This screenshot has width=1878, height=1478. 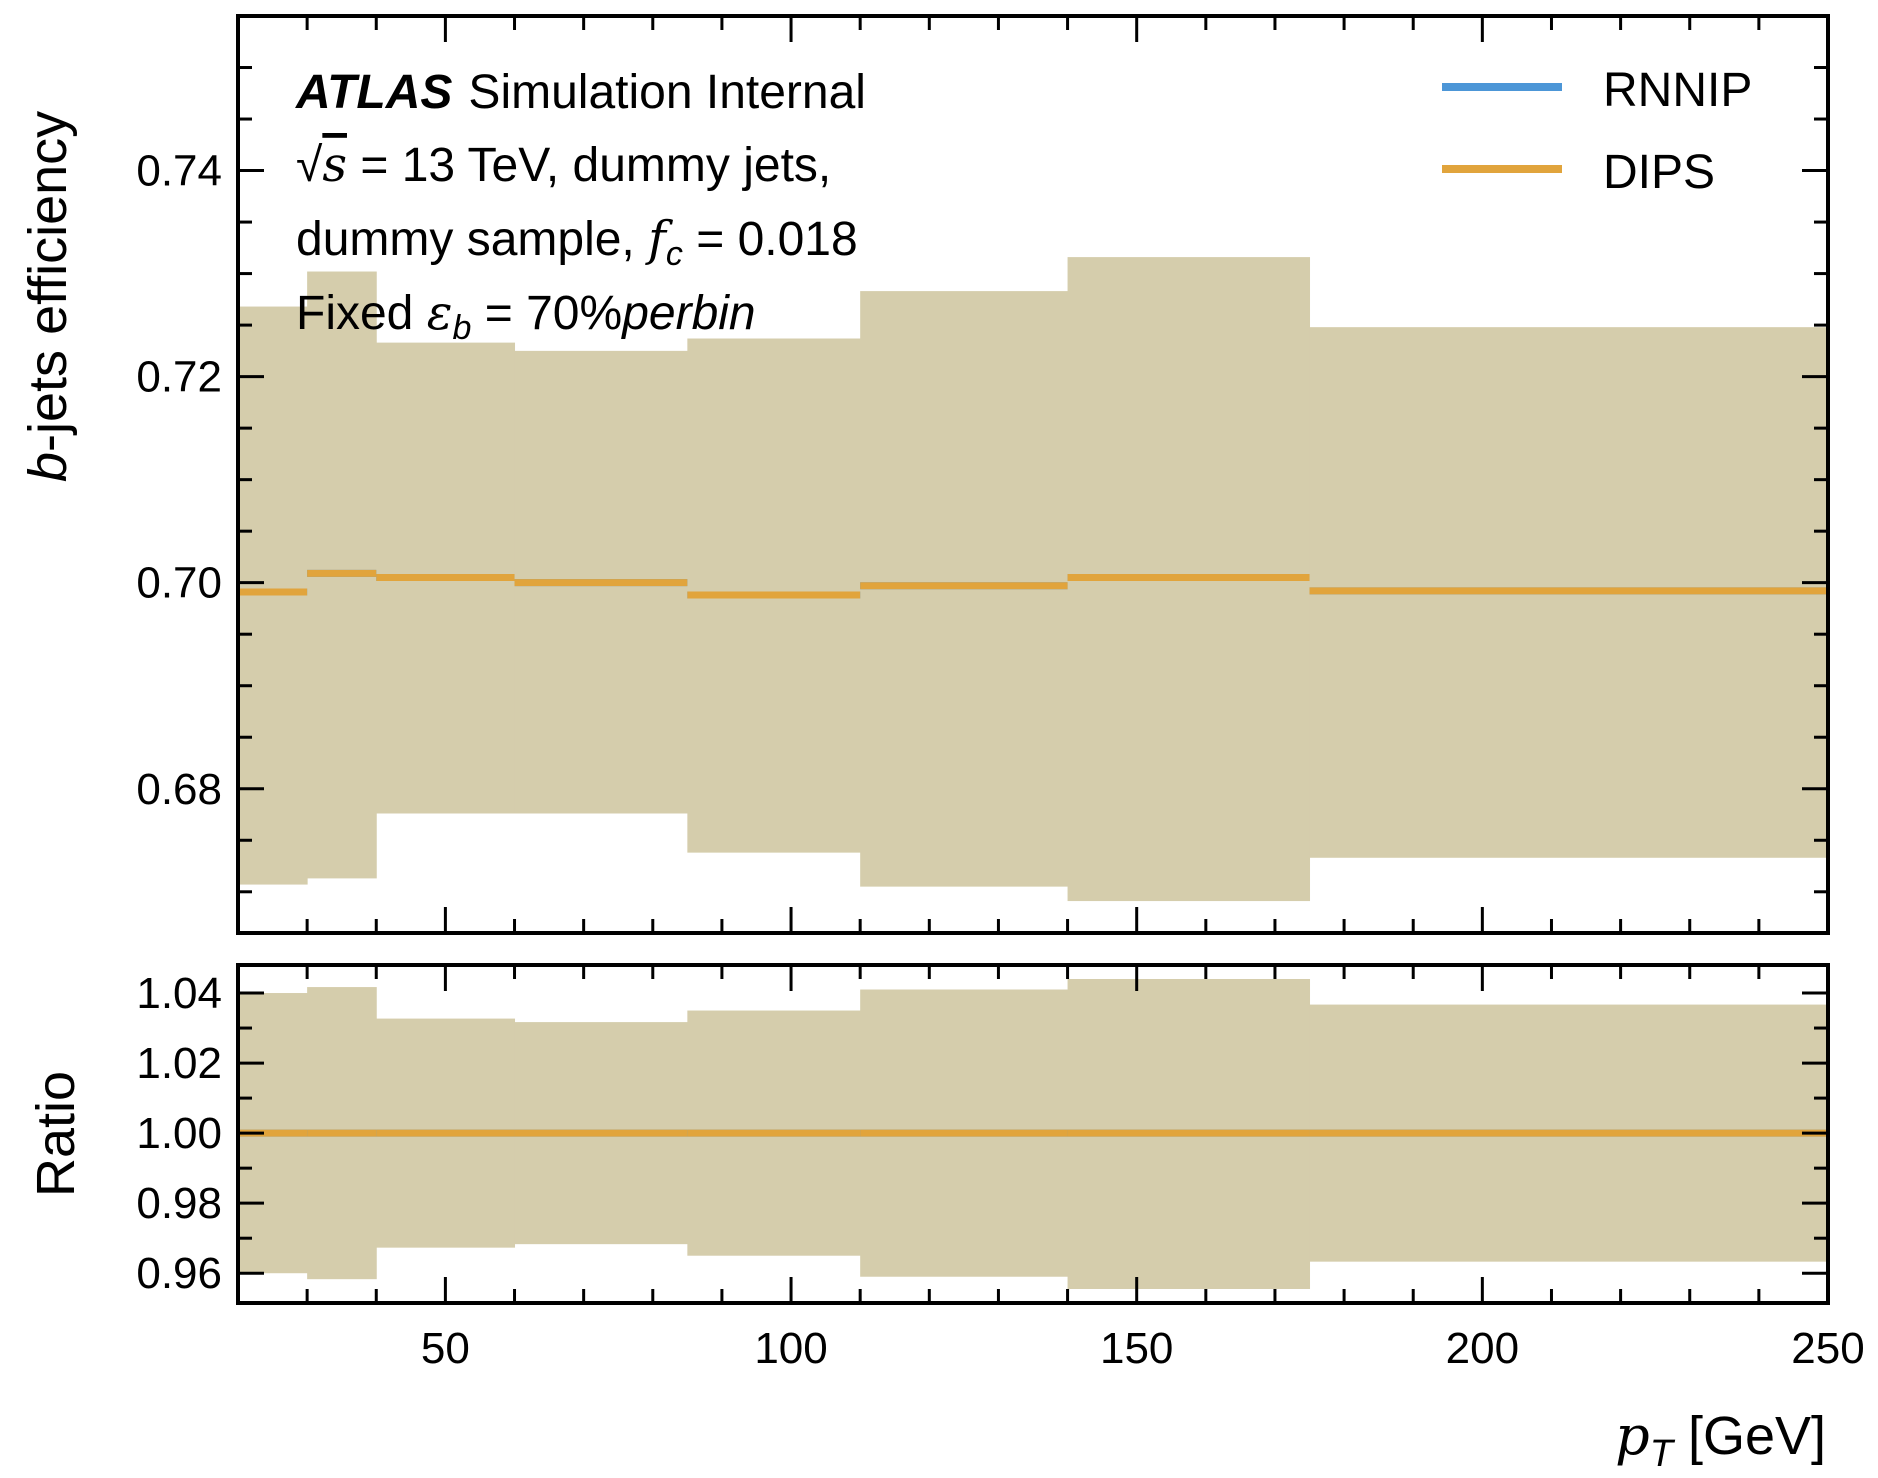 I want to click on fc-value: = 0.018, so click(x=770, y=239).